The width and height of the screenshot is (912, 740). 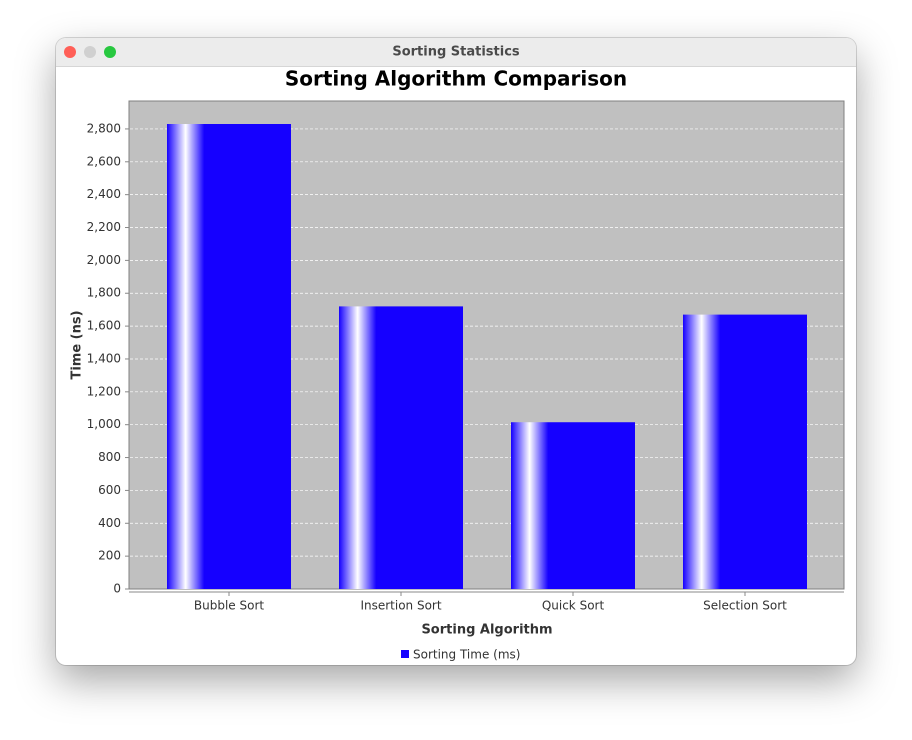 What do you see at coordinates (77, 344) in the screenshot?
I see `y-axis-title: Time (ns)` at bounding box center [77, 344].